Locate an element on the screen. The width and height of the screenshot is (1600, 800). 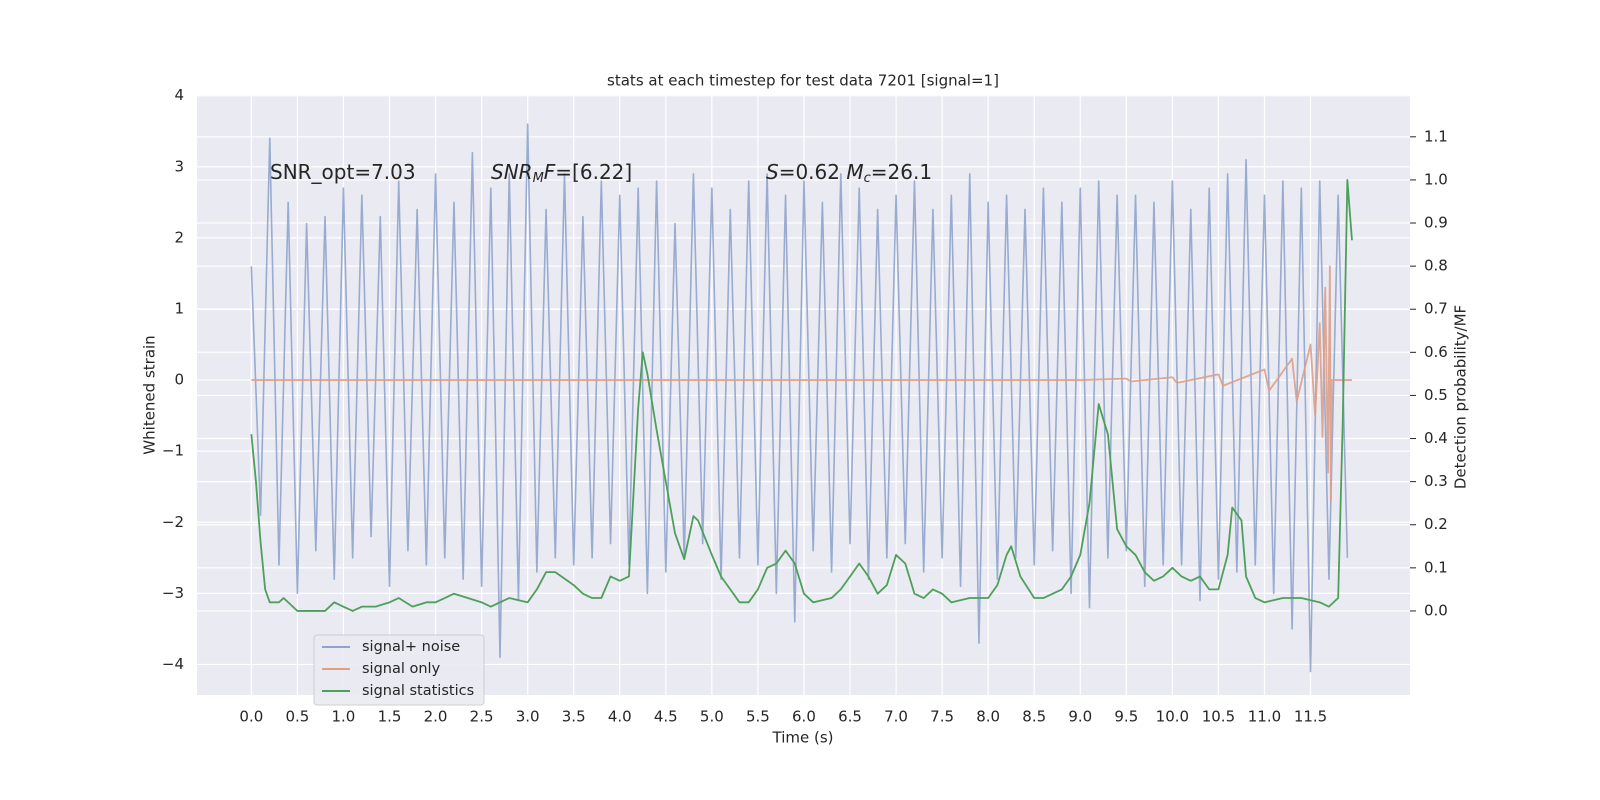
y2-tick-label: 0.4 is located at coordinates (1436, 438).